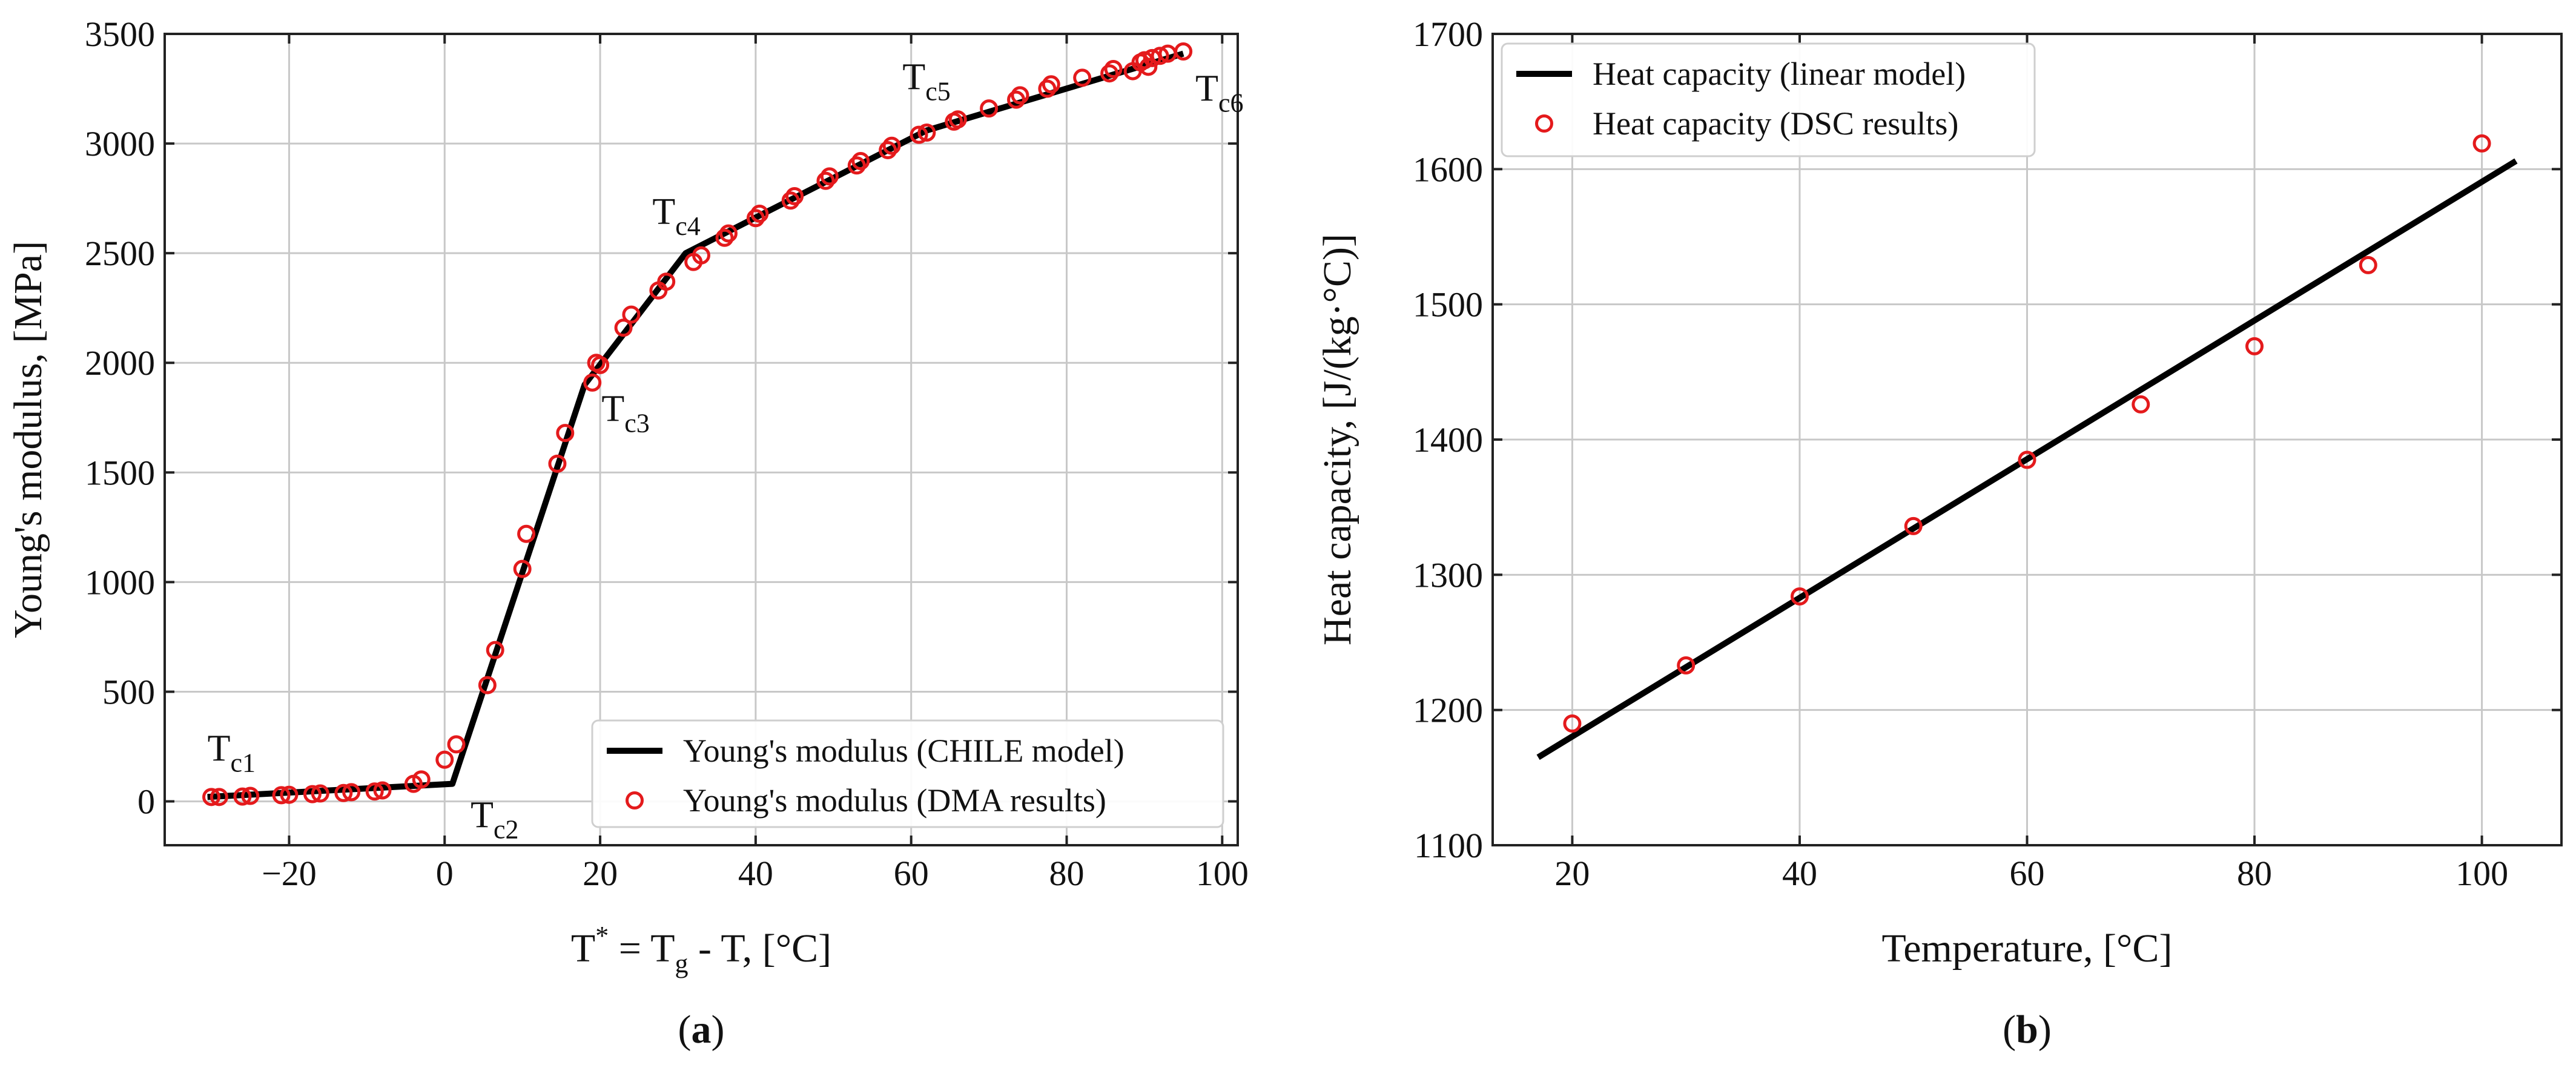 Image resolution: width=2576 pixels, height=1065 pixels. Describe the element at coordinates (682, 963) in the screenshot. I see `x-axis-label-subscript: g` at that location.